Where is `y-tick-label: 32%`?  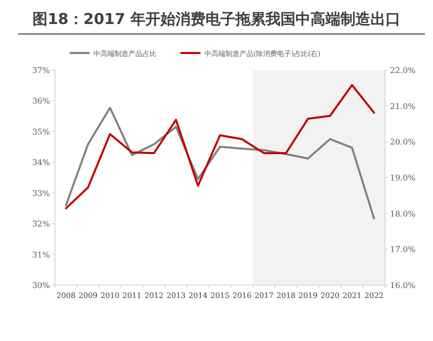 y-tick-label: 32% is located at coordinates (41, 224).